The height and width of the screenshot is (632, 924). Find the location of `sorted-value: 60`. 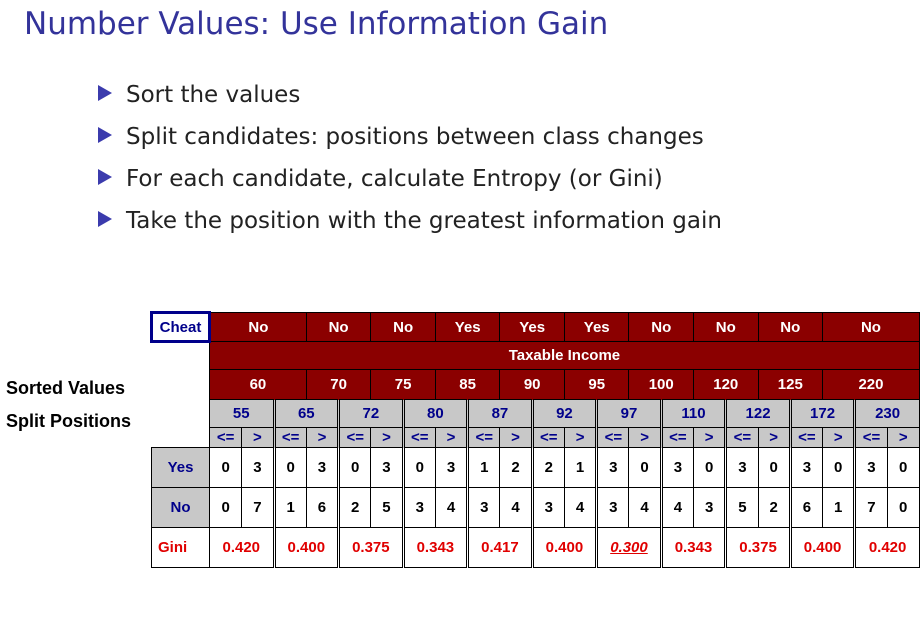

sorted-value: 60 is located at coordinates (258, 384).